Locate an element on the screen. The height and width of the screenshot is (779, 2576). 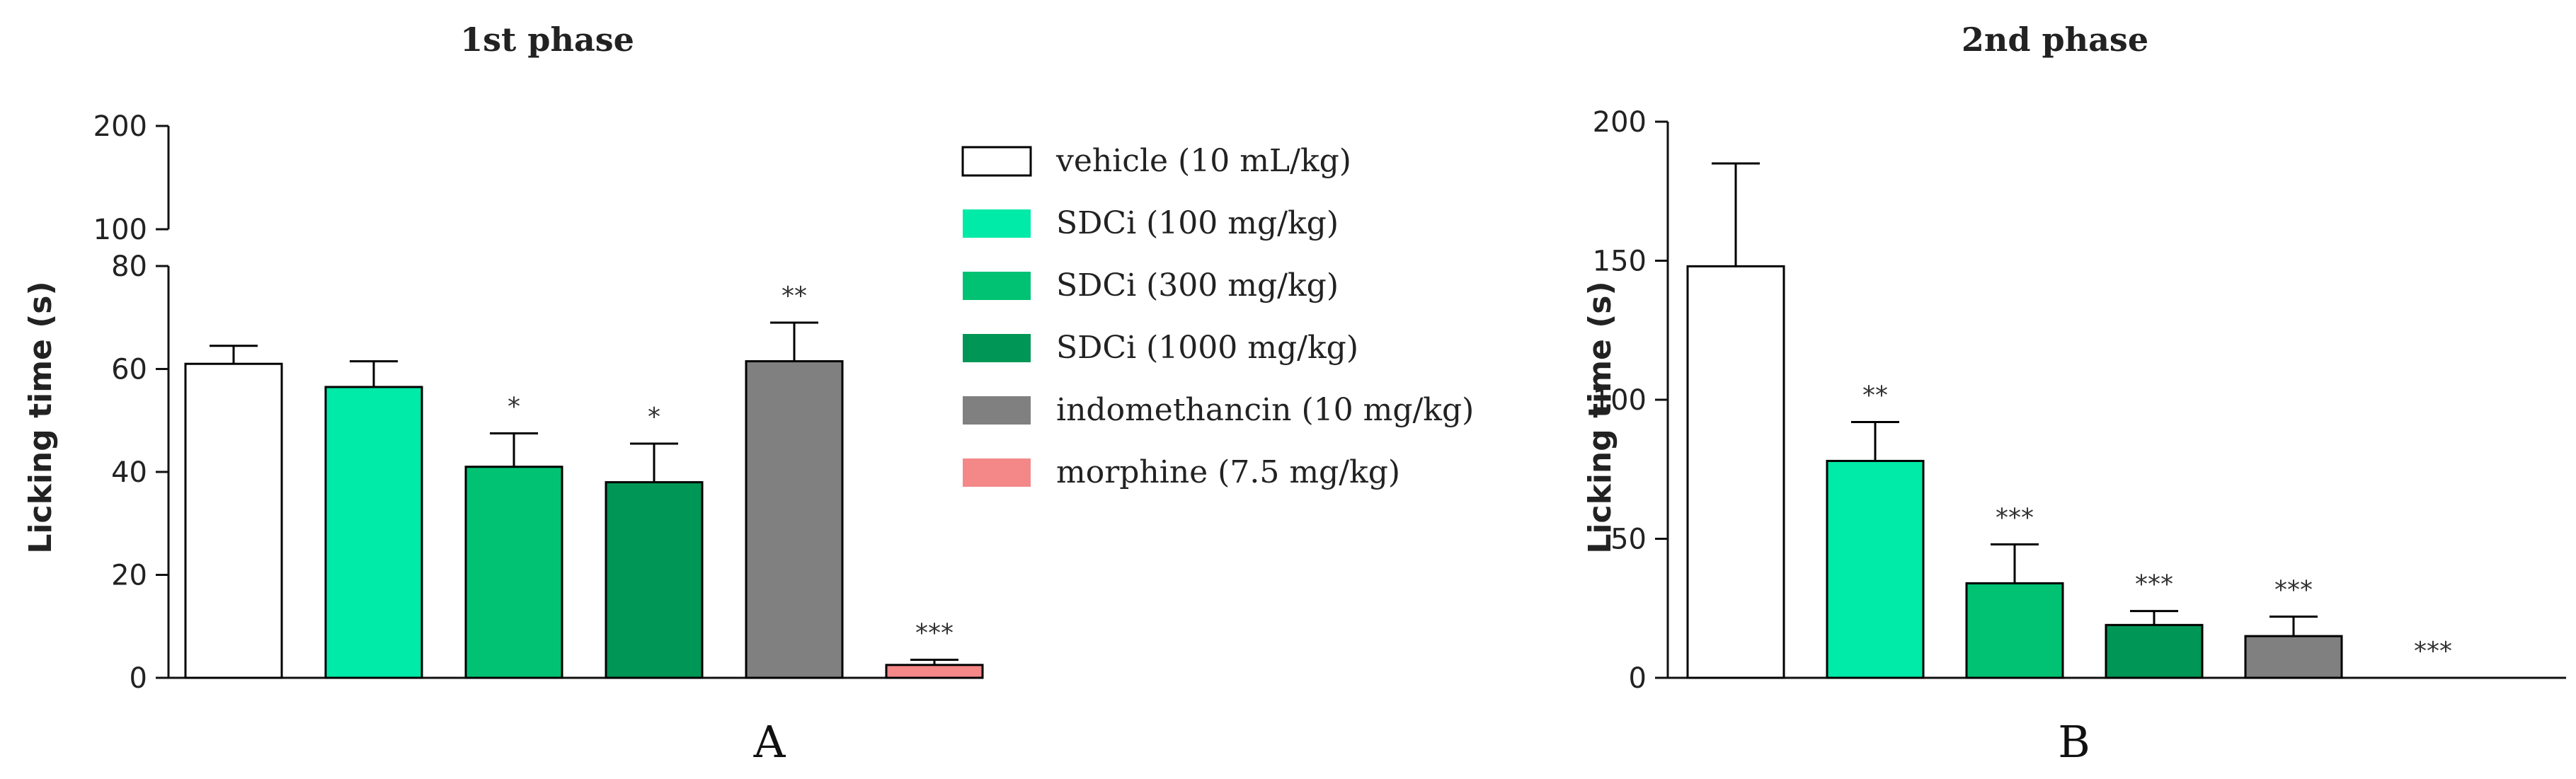
panel-b-y-tick-label: 150 is located at coordinates (1620, 262).